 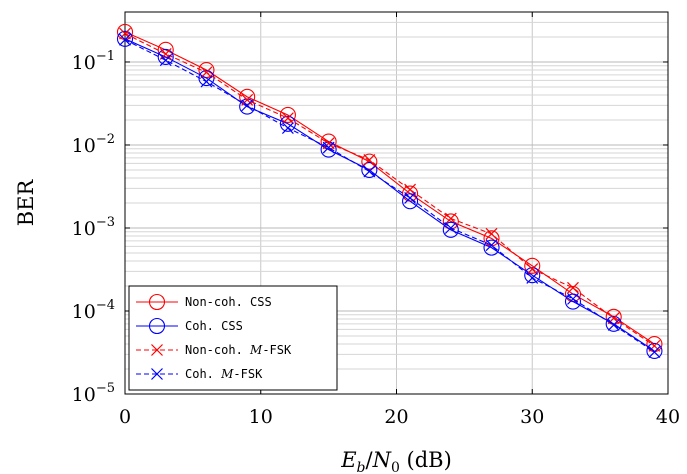 I want to click on y-tick-label: 10⁻⁵, so click(x=93, y=393).